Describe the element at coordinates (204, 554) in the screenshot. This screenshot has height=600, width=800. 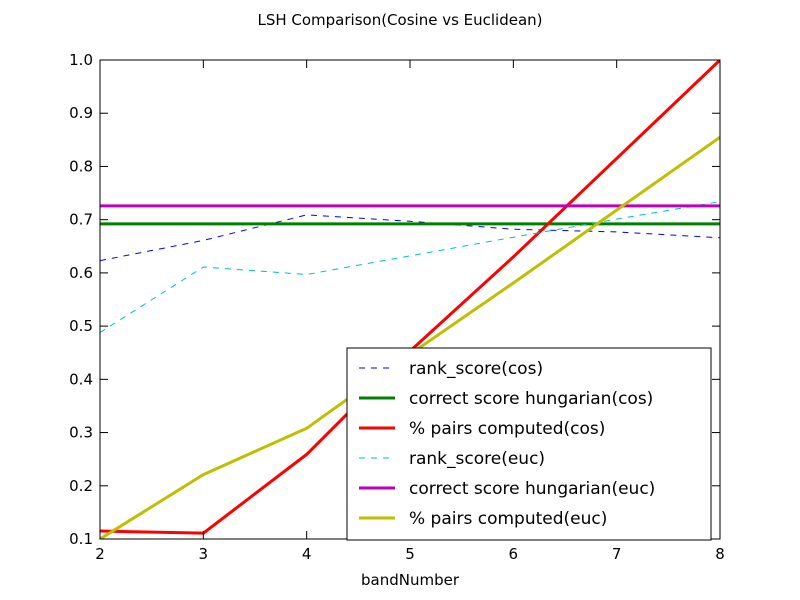
I see `x-tick-label: 3` at that location.